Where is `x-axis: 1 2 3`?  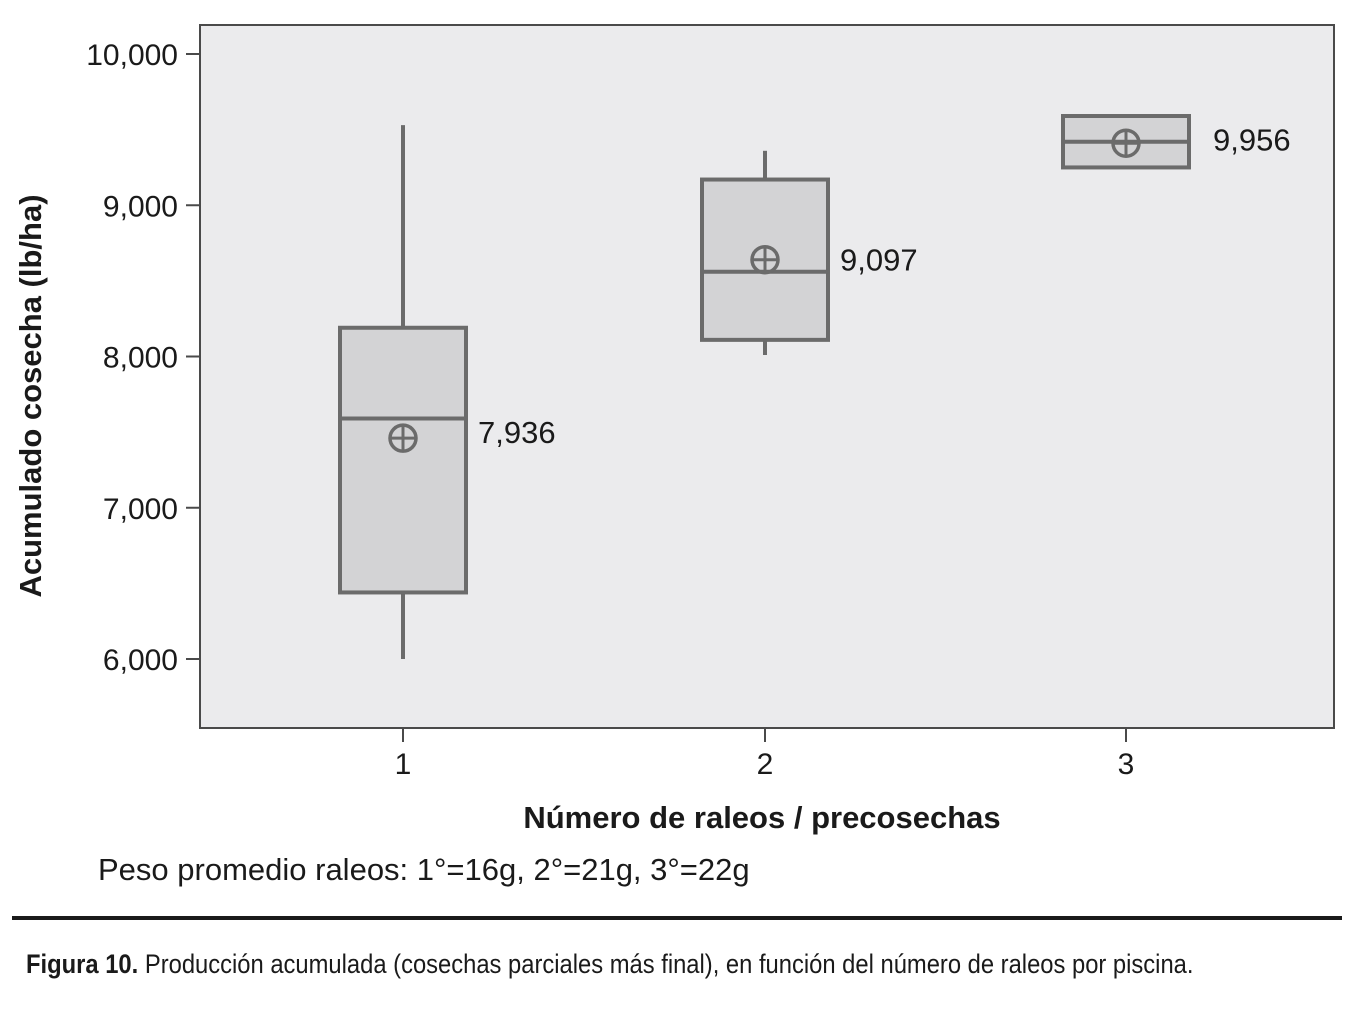 x-axis: 1 2 3 is located at coordinates (765, 754).